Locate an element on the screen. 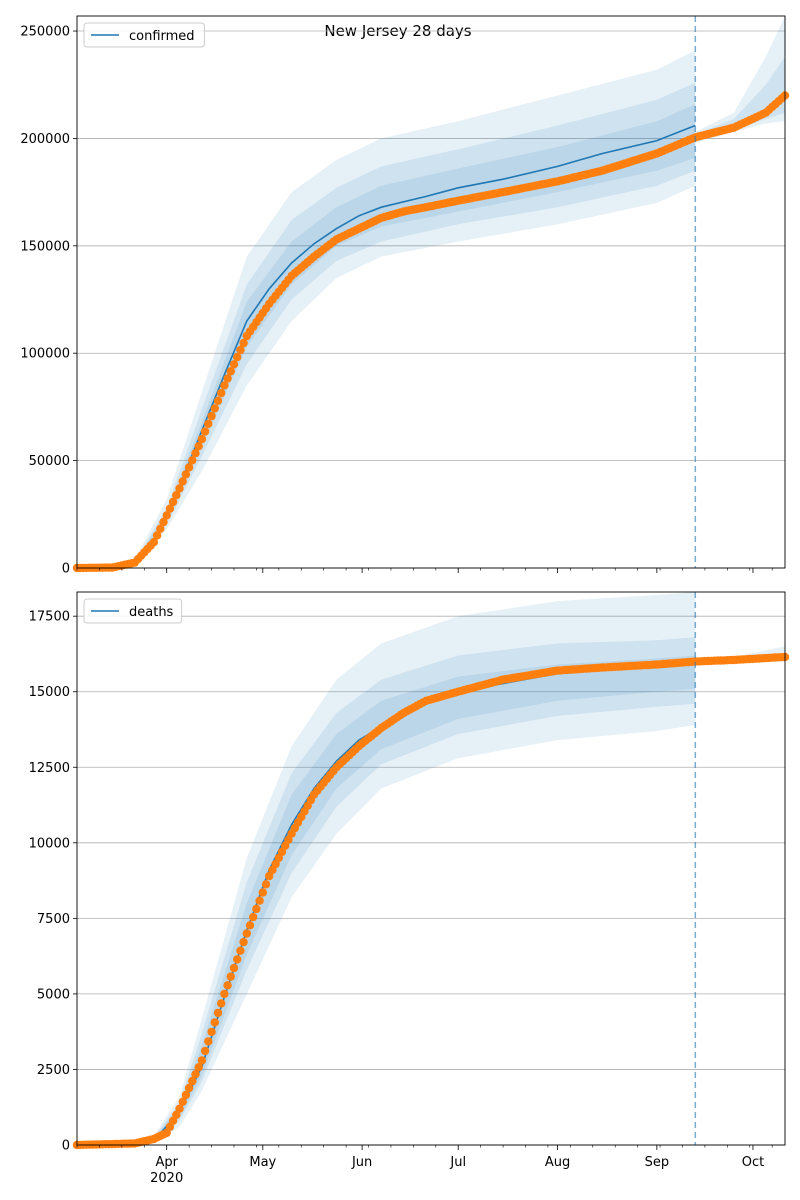  uncertainty-band is located at coordinates (740, 98).